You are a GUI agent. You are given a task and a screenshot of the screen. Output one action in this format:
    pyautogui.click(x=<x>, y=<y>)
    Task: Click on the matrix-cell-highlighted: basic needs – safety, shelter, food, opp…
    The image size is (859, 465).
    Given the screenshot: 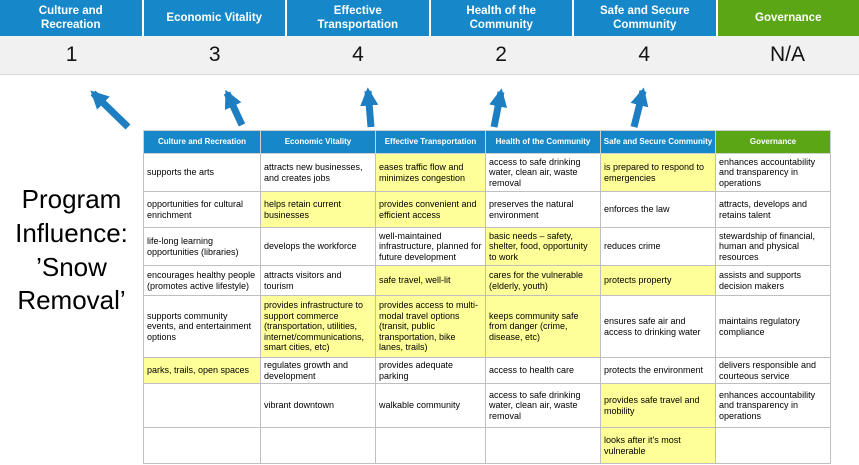 What is the action you would take?
    pyautogui.click(x=543, y=246)
    